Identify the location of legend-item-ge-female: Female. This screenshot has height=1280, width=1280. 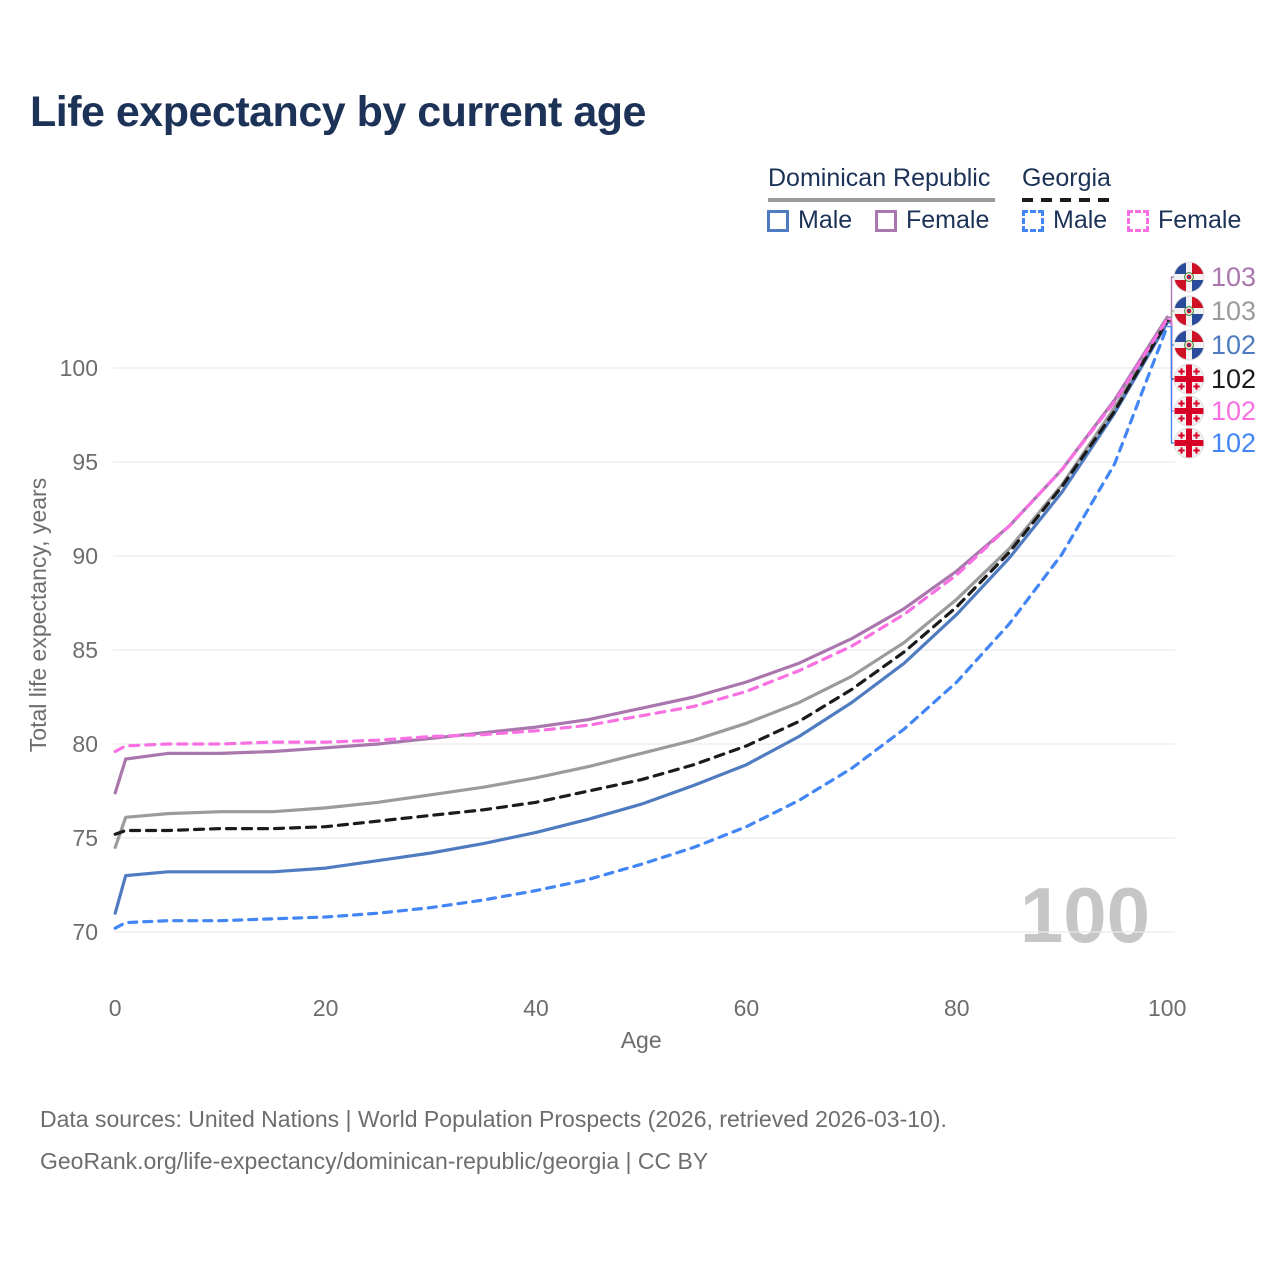
(1184, 220).